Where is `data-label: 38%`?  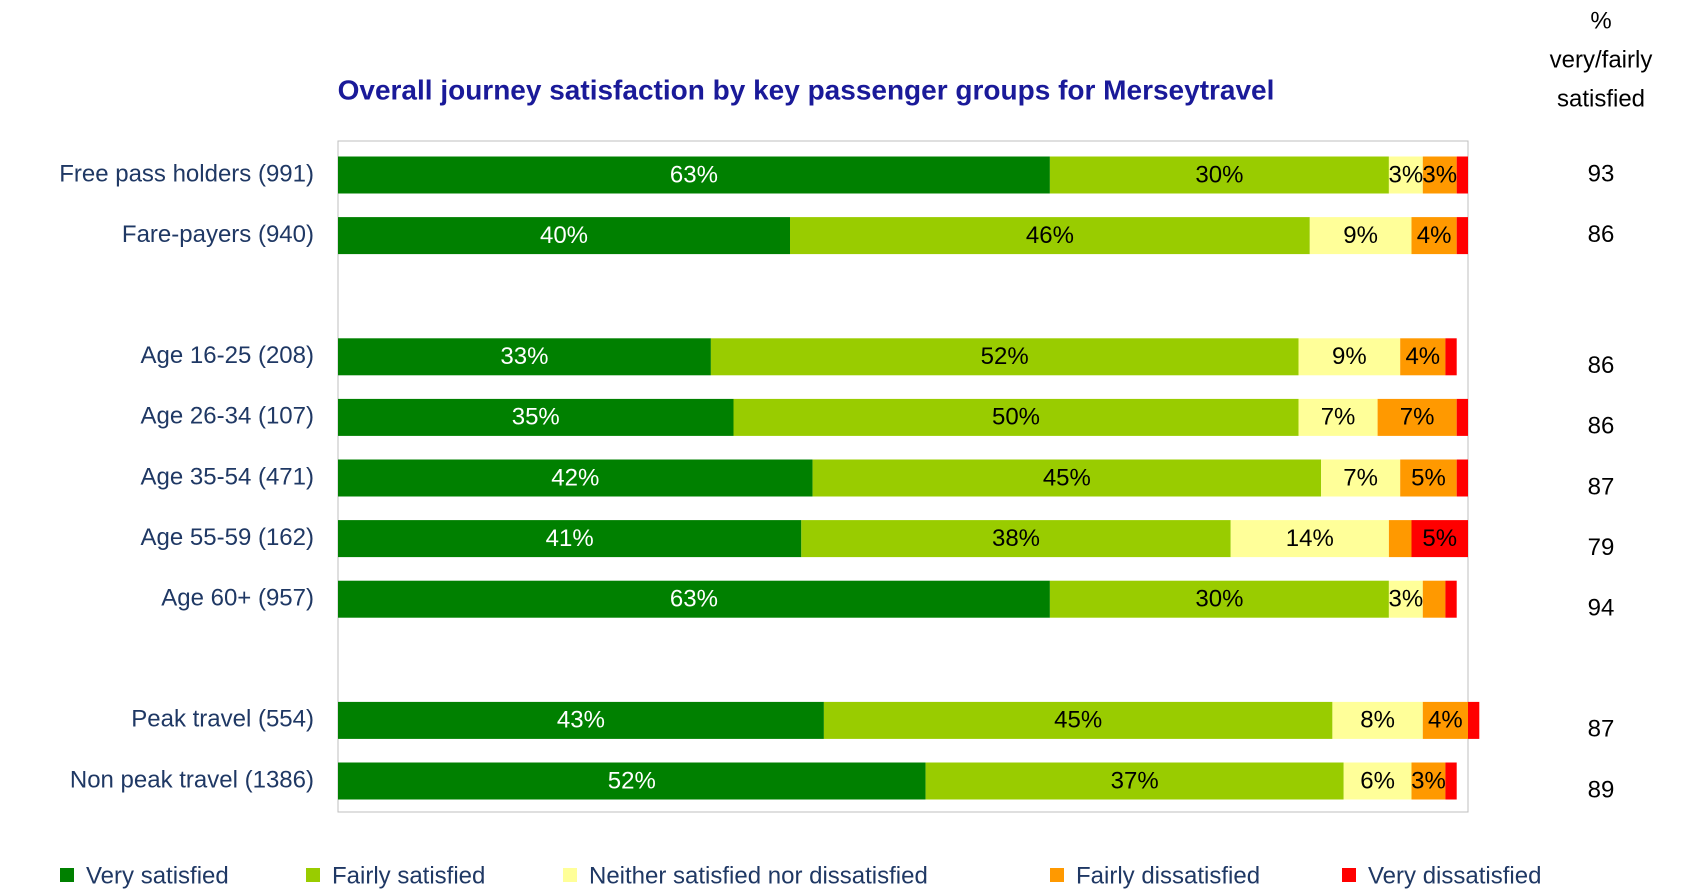 data-label: 38% is located at coordinates (1016, 538).